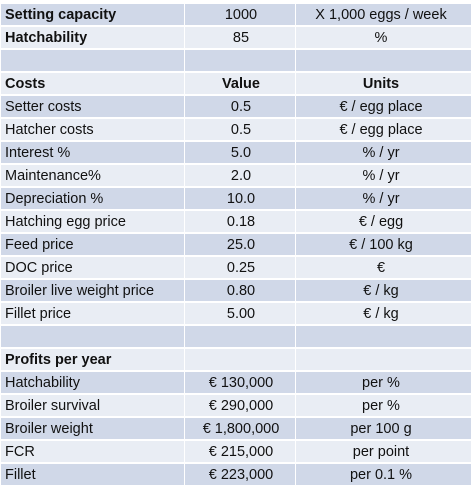  I want to click on cost-label: Maintenance%, so click(53, 175).